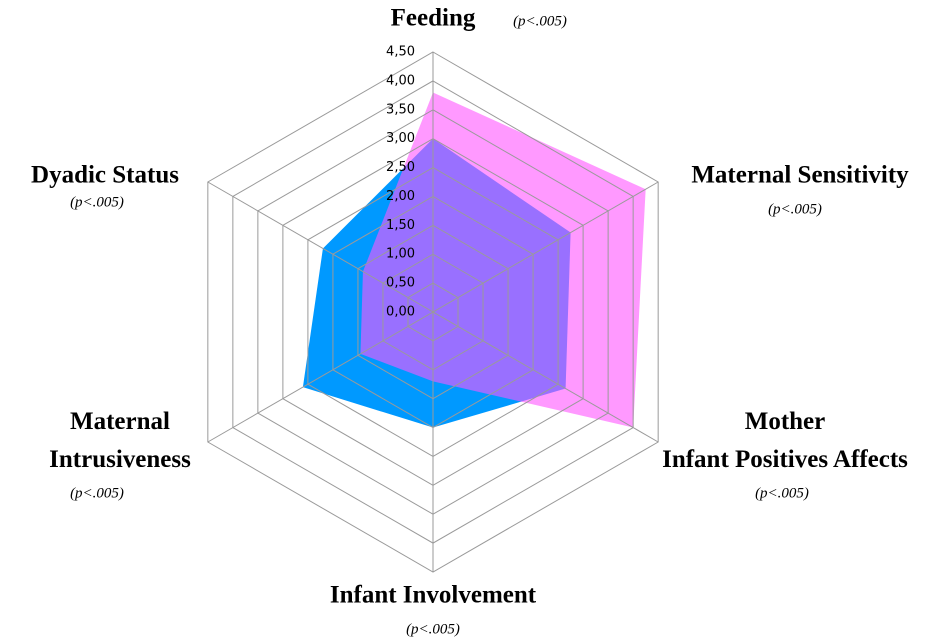  What do you see at coordinates (400, 80) in the screenshot?
I see `tick-label: 4,00` at bounding box center [400, 80].